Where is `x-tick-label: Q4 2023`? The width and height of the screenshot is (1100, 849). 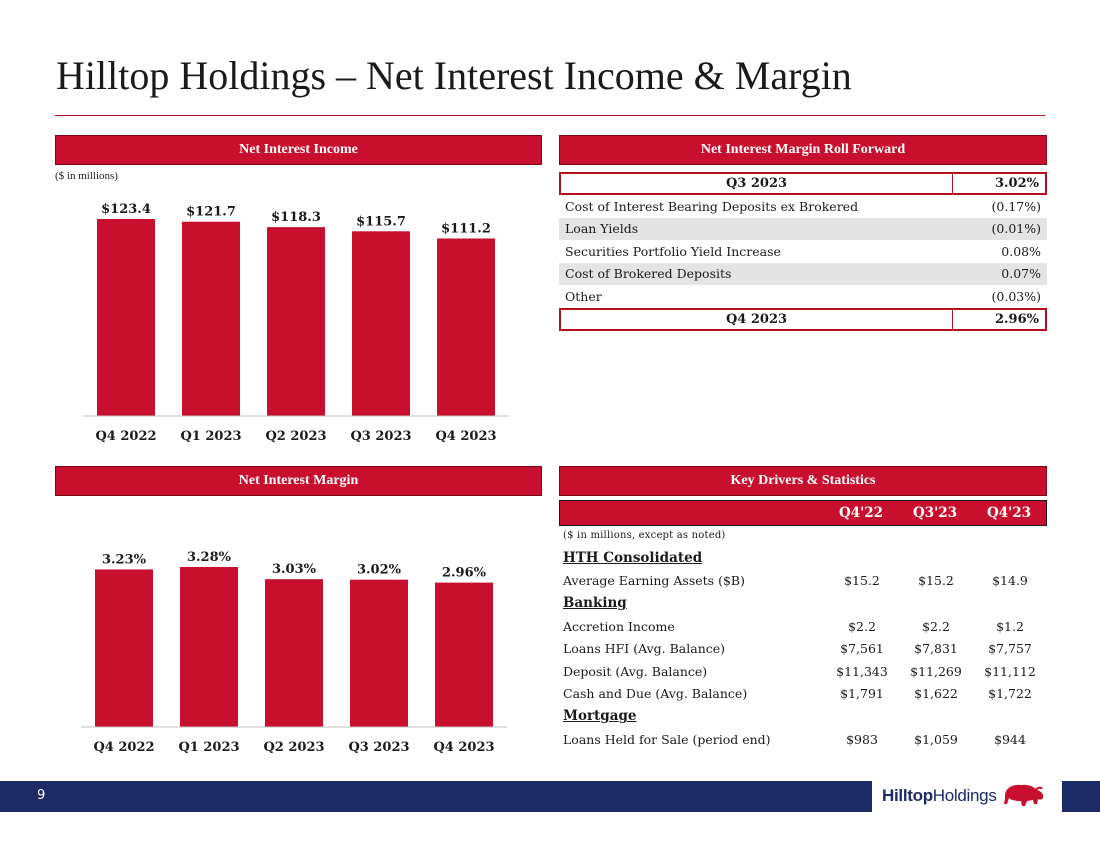 x-tick-label: Q4 2023 is located at coordinates (463, 747).